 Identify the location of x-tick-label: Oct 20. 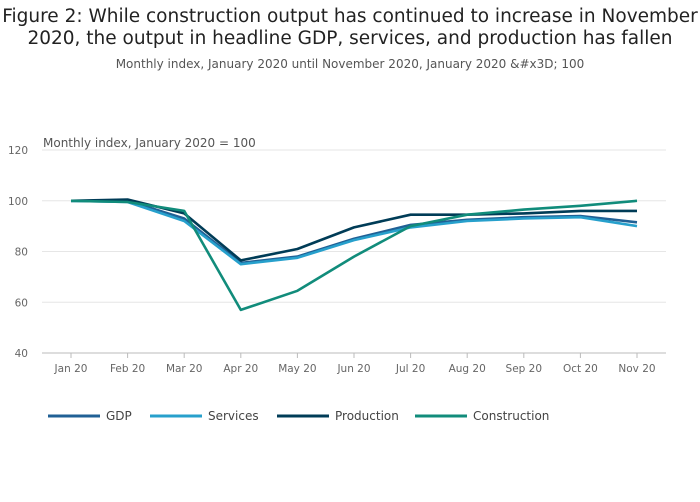
(580, 369).